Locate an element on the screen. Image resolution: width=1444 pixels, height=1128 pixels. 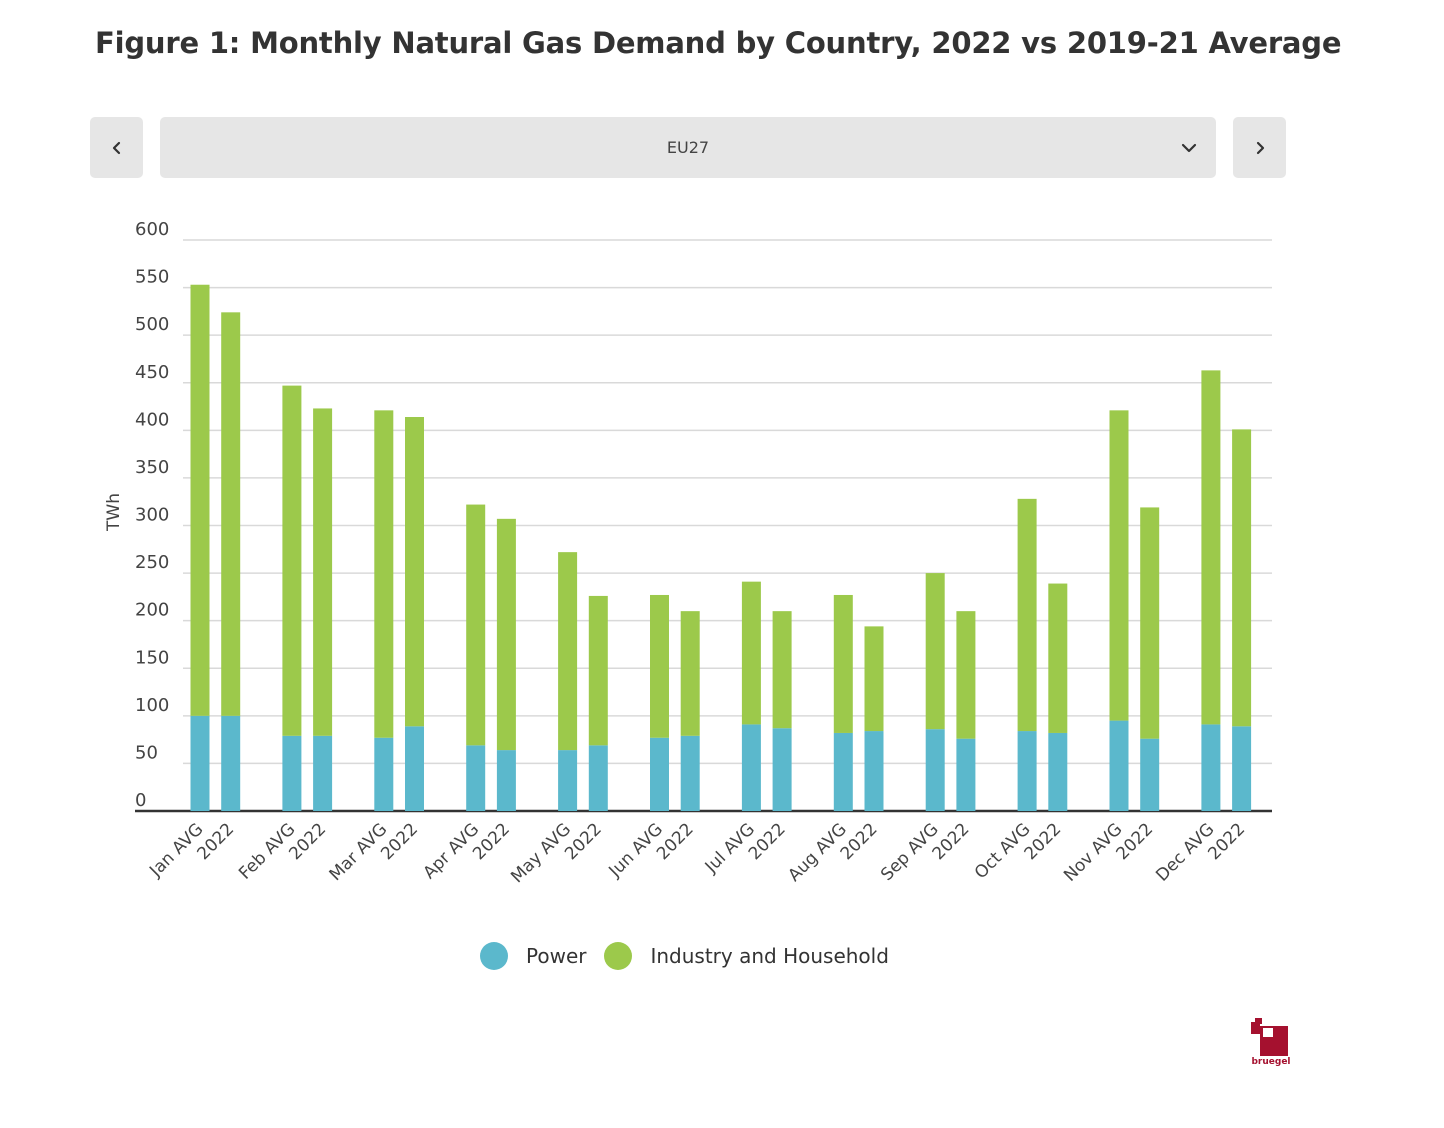
selected-country: EU27 is located at coordinates (688, 147).